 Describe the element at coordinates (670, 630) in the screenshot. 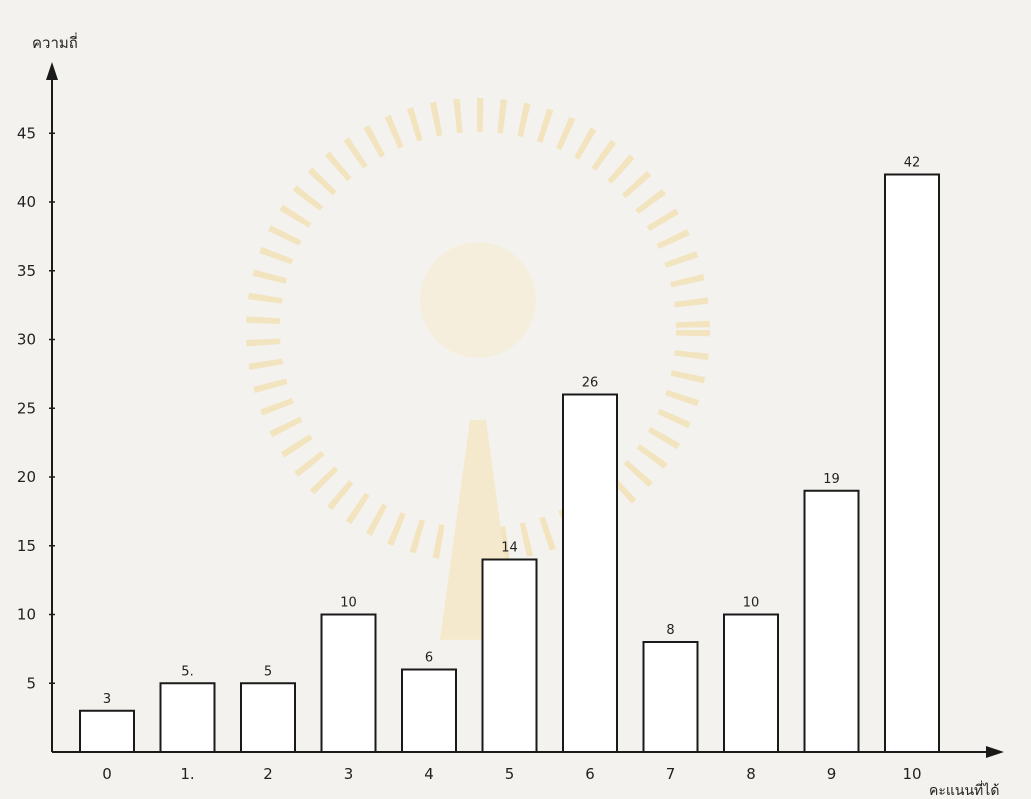

I see `data-label: 8` at that location.